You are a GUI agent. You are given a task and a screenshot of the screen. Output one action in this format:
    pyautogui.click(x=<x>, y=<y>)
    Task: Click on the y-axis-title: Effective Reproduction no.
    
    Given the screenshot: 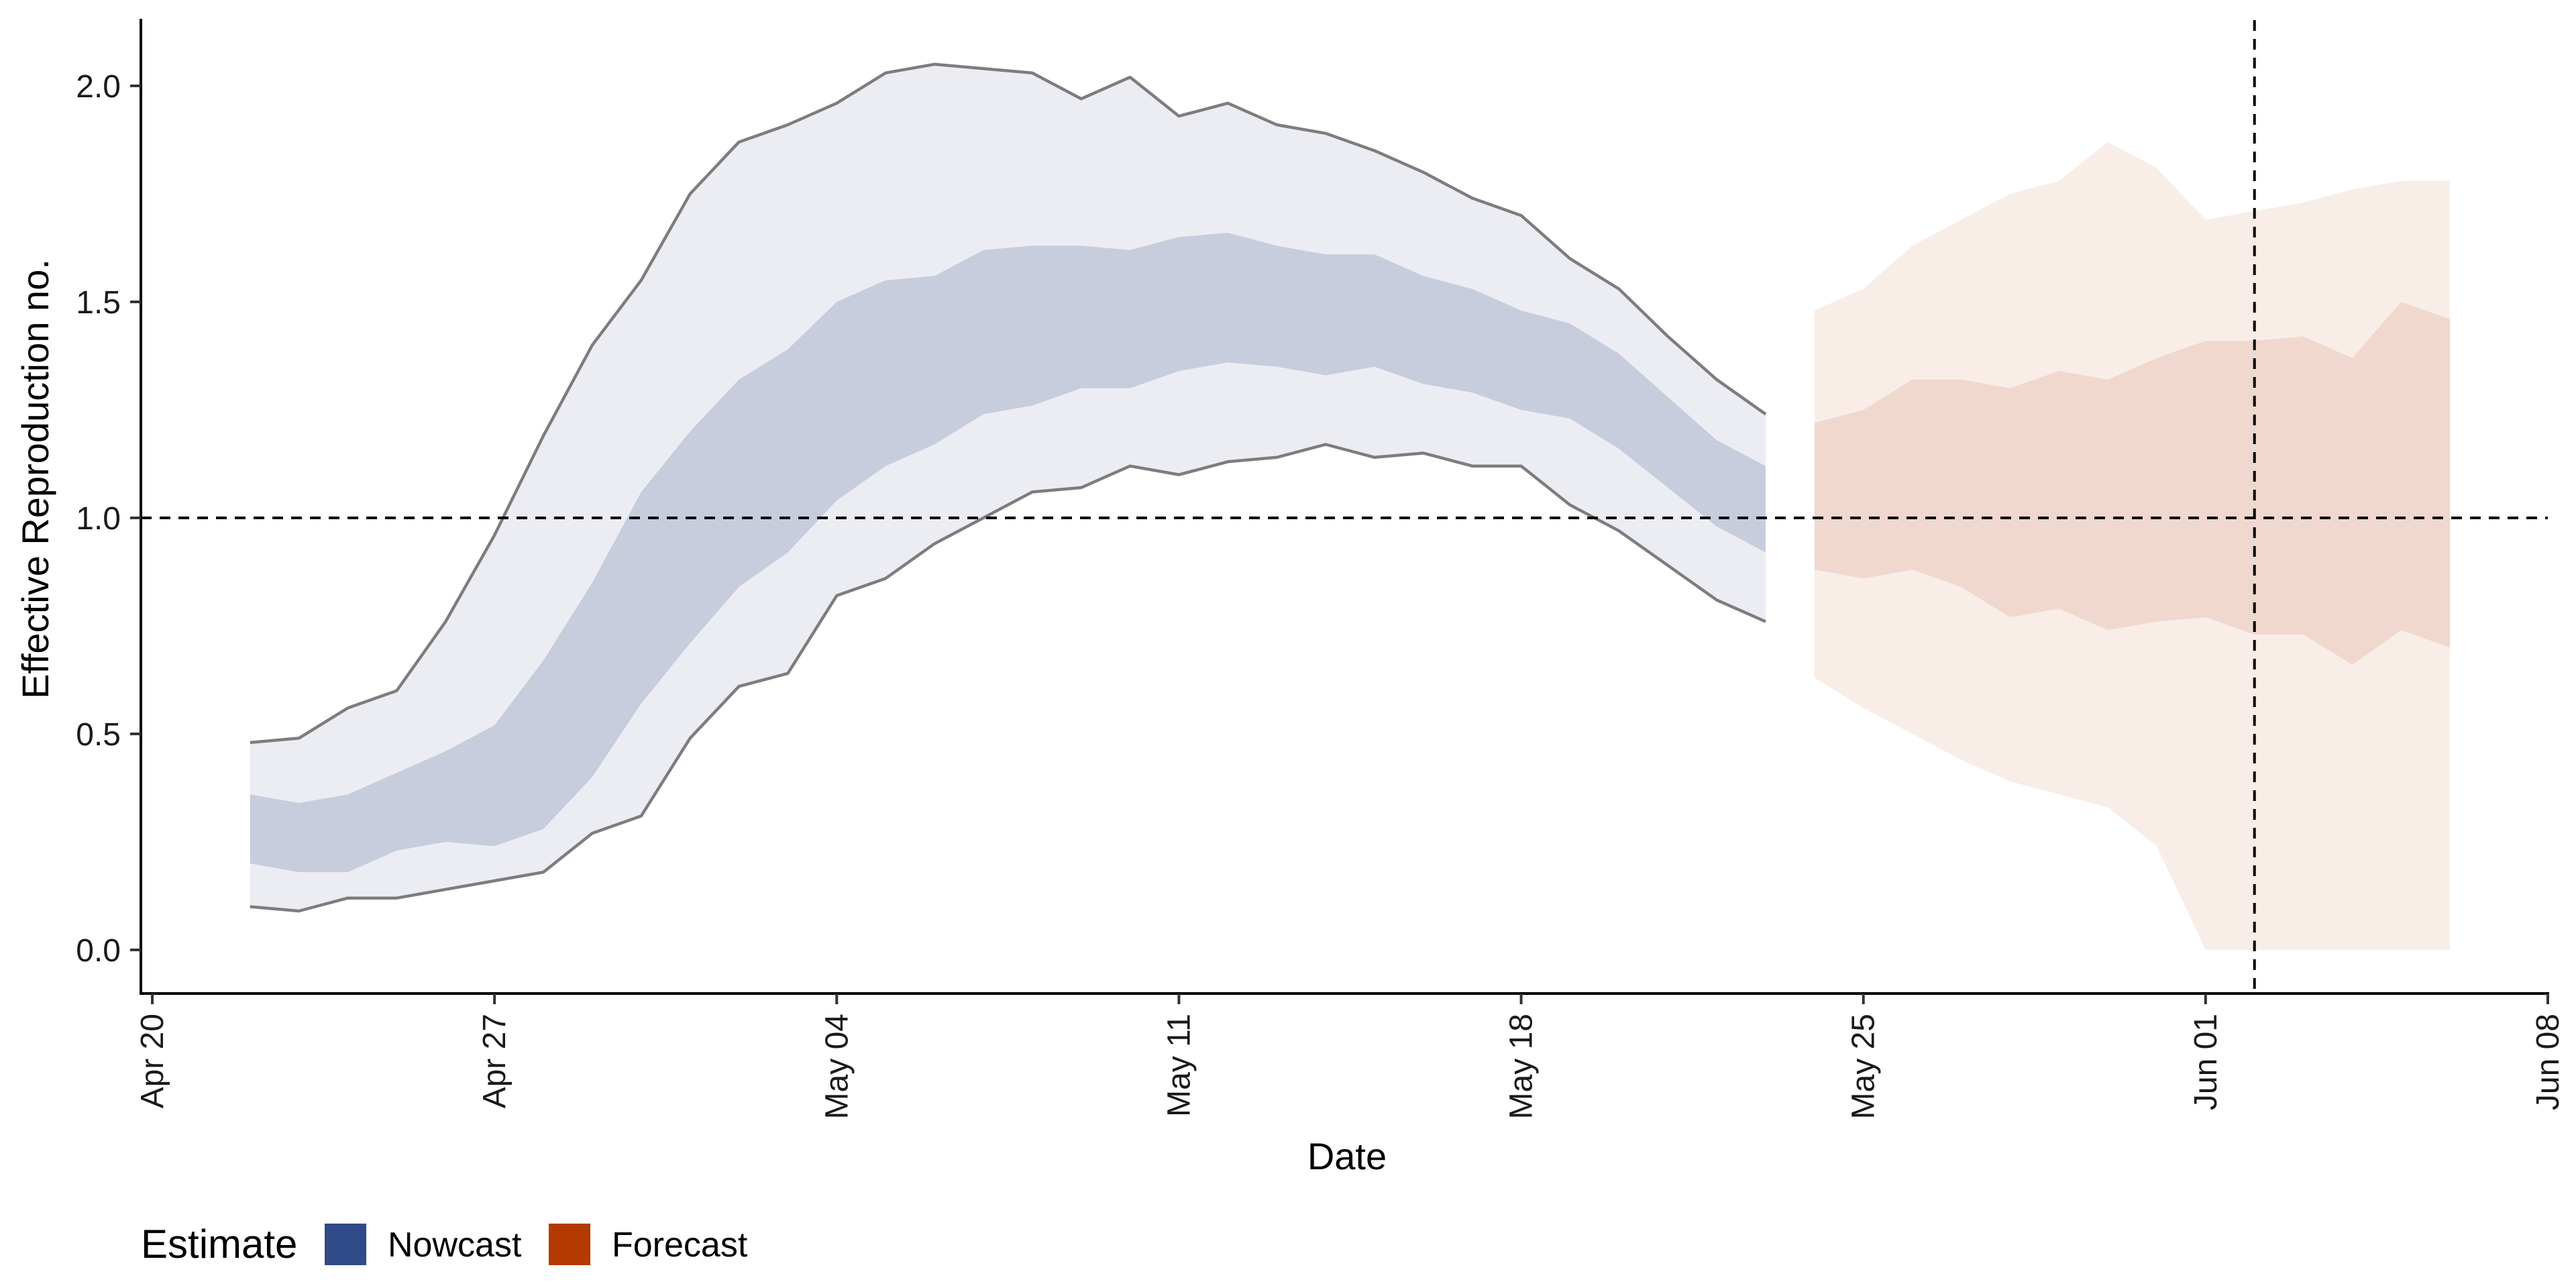 What is the action you would take?
    pyautogui.click(x=35, y=479)
    